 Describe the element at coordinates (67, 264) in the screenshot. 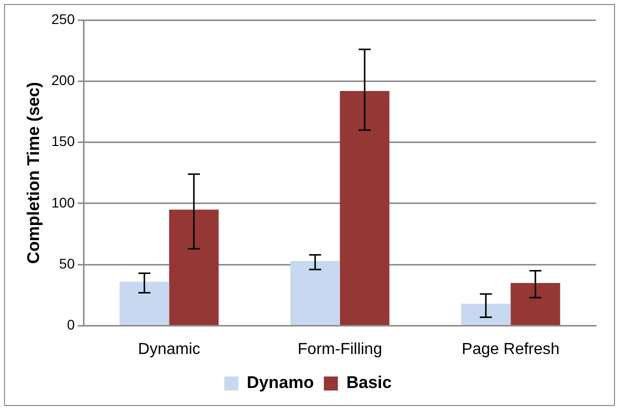

I see `y-tick-label: 50` at that location.